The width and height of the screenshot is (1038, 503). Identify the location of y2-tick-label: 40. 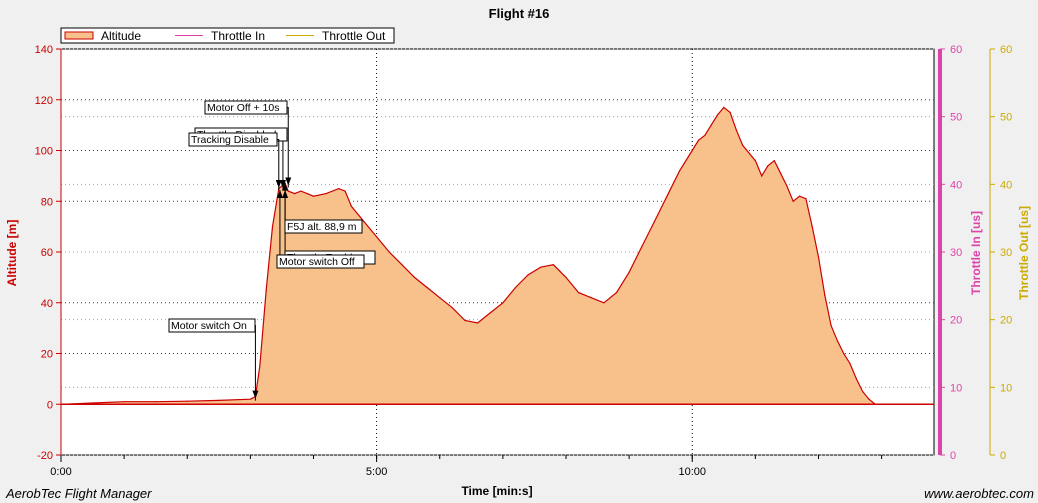
(956, 185).